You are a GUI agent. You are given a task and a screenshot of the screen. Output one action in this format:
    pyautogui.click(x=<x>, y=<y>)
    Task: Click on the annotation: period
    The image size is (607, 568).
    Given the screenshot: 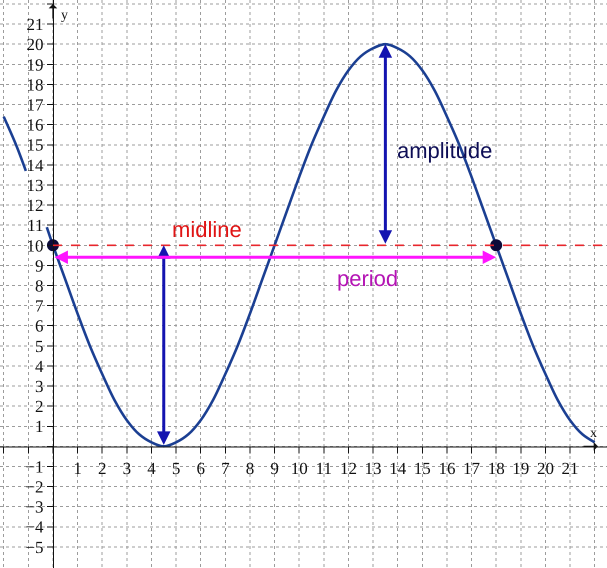 What is the action you would take?
    pyautogui.click(x=367, y=278)
    